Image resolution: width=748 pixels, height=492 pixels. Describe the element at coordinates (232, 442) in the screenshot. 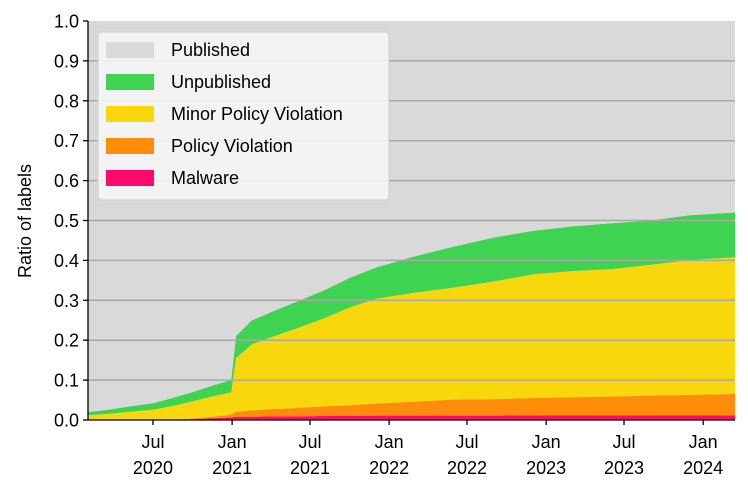

I see `x-tick-label-1-month: Jan` at that location.